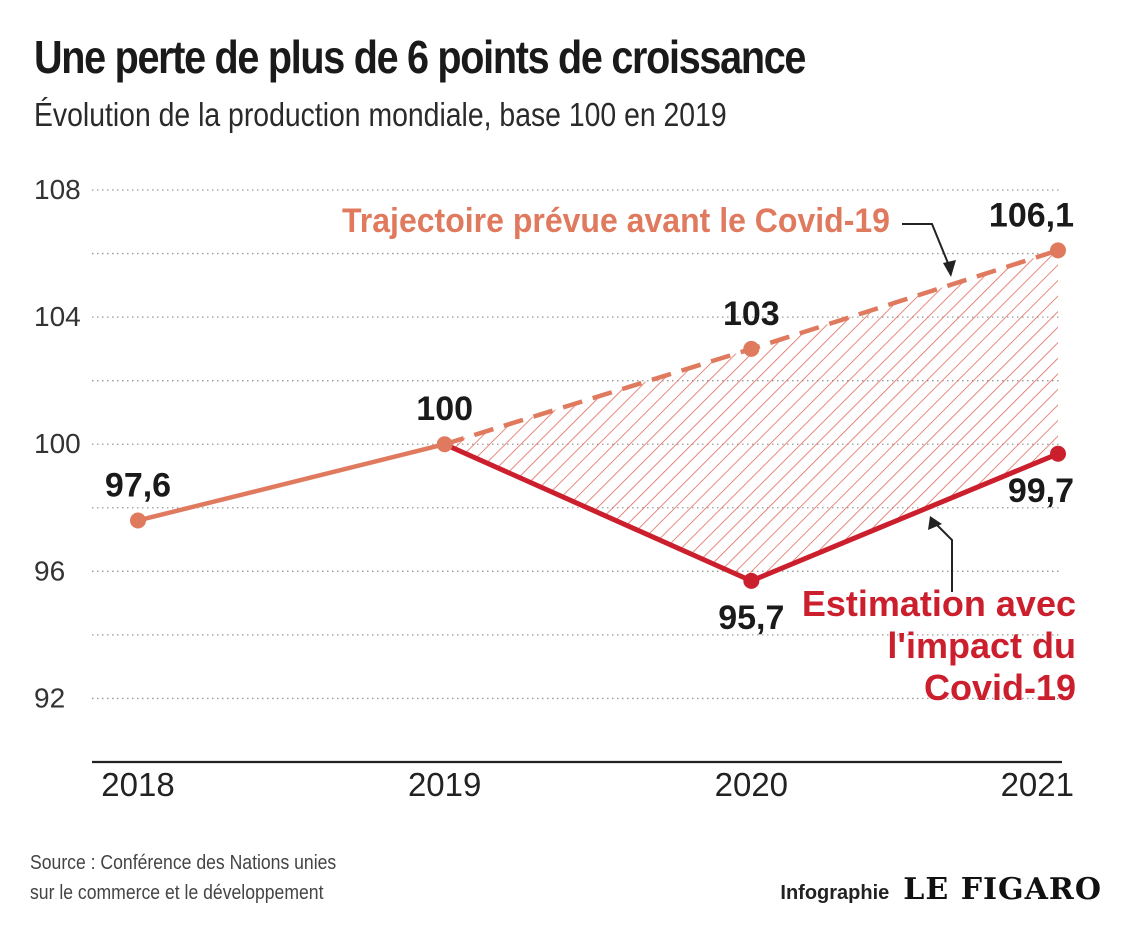  What do you see at coordinates (942, 555) in the screenshot?
I see `estimate-annotation-arrow` at bounding box center [942, 555].